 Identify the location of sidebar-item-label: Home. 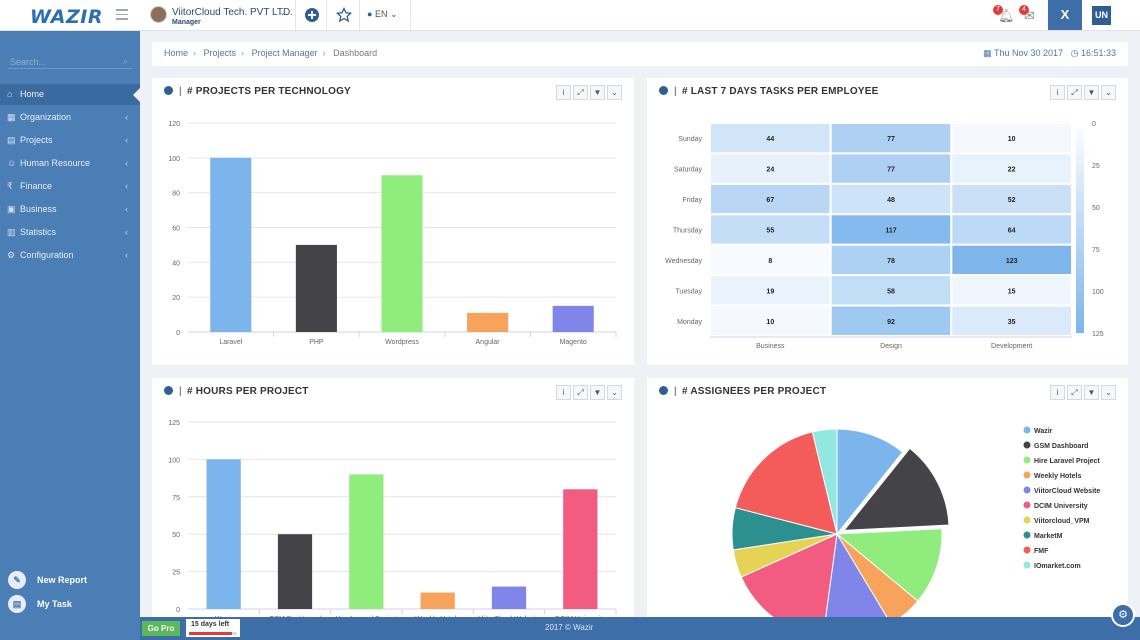
(32, 94).